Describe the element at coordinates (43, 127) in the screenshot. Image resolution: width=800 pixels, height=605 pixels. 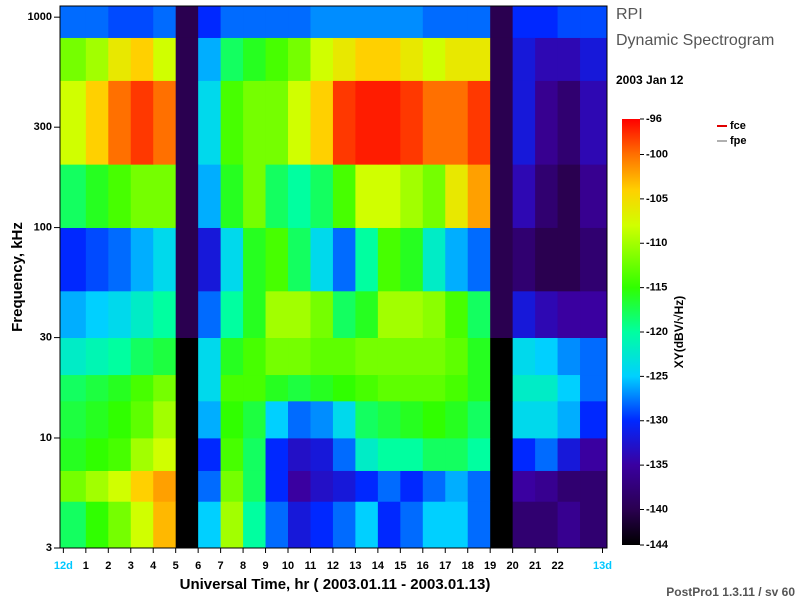
I see `y-tick-label: 300` at that location.